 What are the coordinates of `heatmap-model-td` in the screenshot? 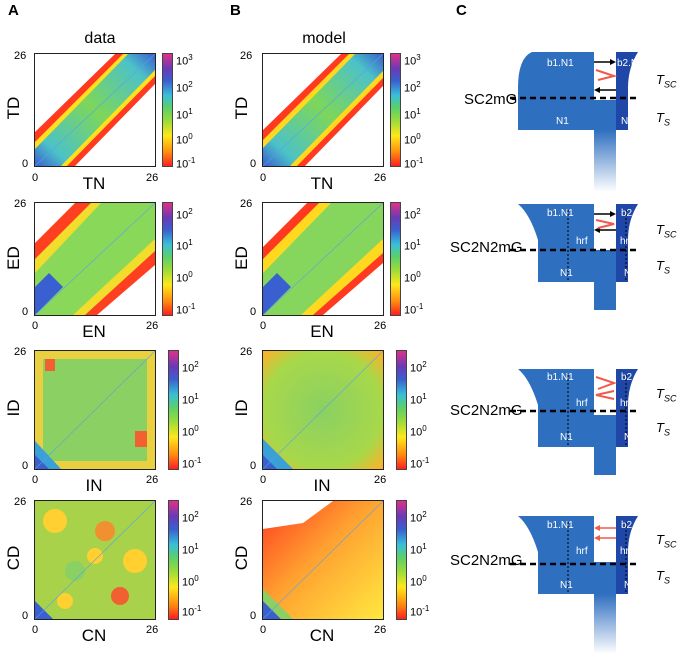 It's located at (323, 110).